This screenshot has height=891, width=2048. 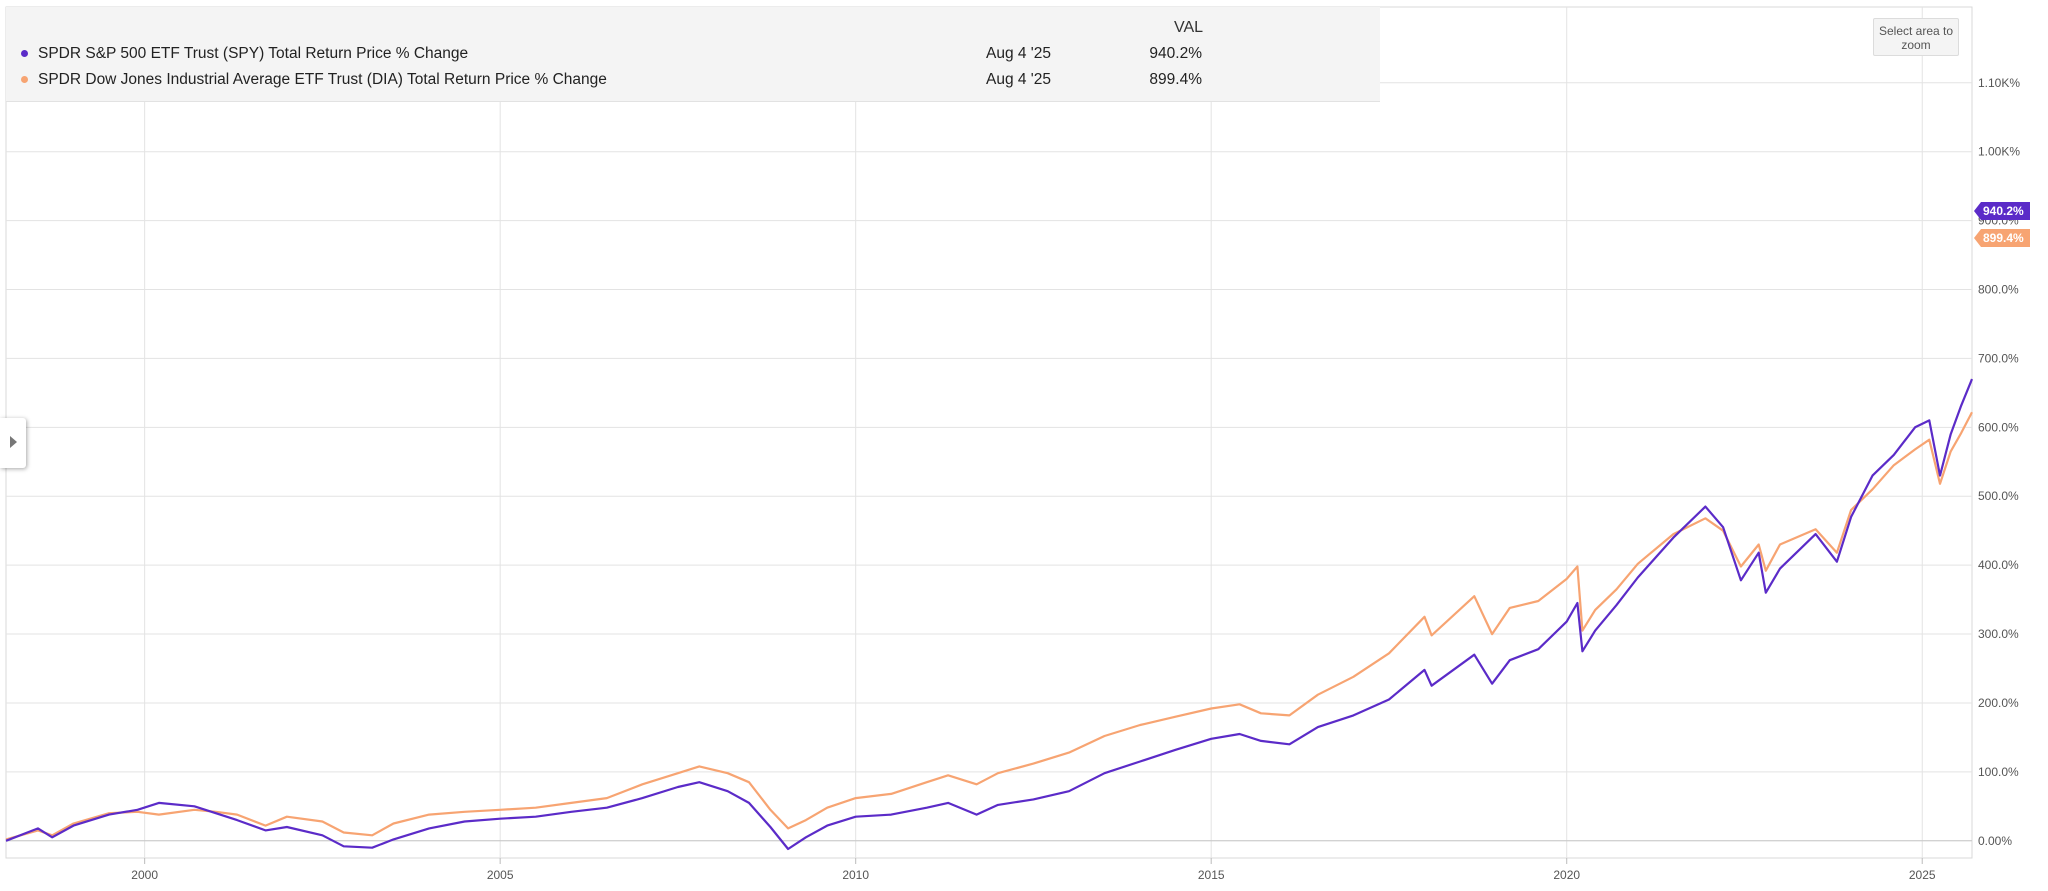 I want to click on end-value-label: 899.4%, so click(x=2003, y=238).